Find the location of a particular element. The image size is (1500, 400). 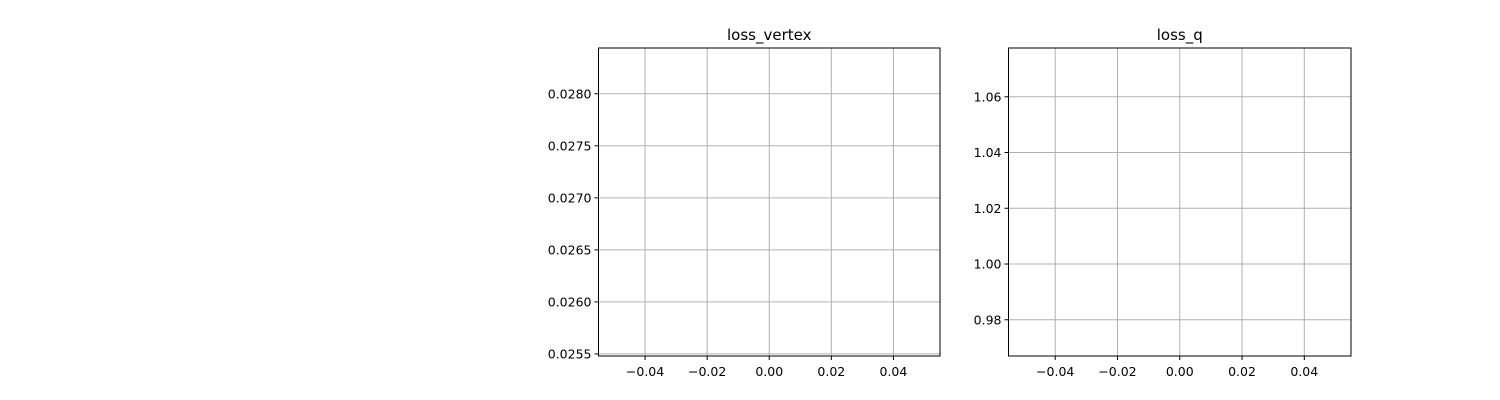

y-tick-label: 0.98 is located at coordinates (988, 319).